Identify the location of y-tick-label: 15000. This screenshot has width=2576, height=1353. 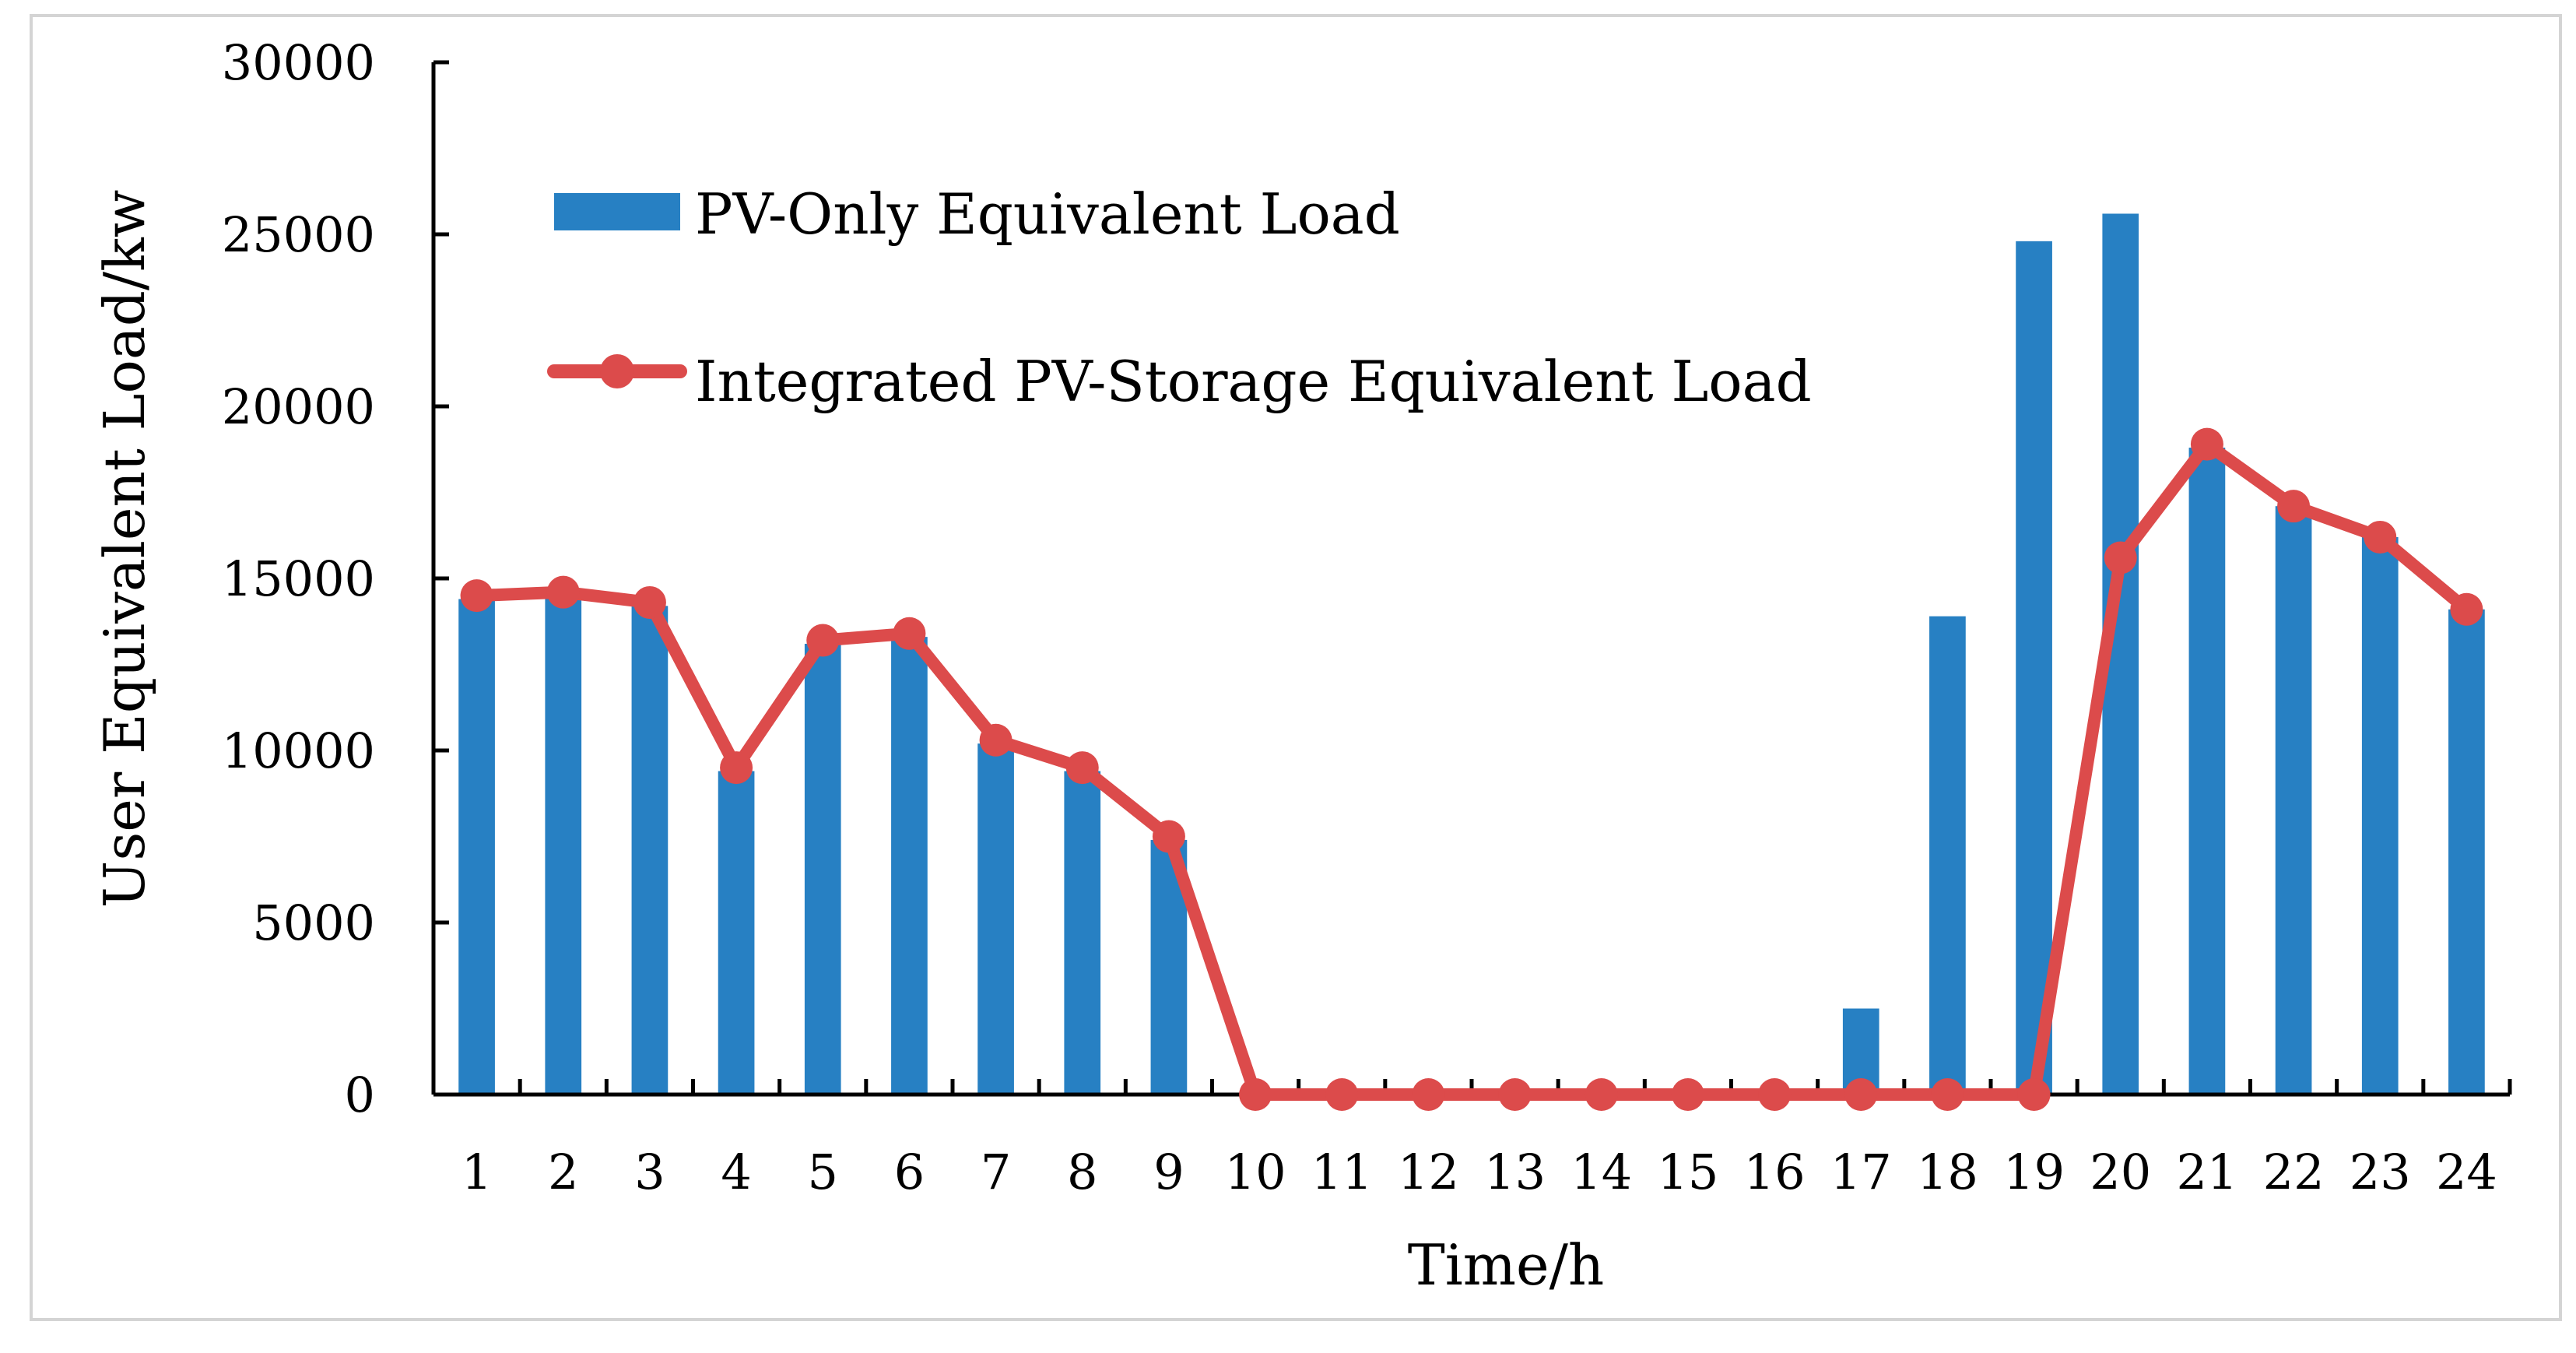
(299, 578).